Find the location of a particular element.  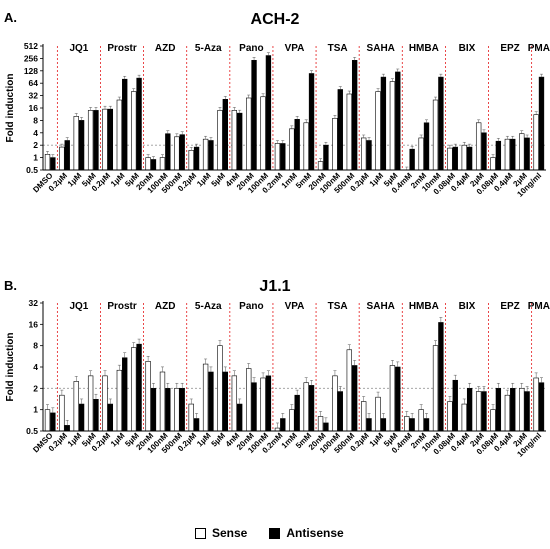

group-label: HMBA is located at coordinates (424, 306).